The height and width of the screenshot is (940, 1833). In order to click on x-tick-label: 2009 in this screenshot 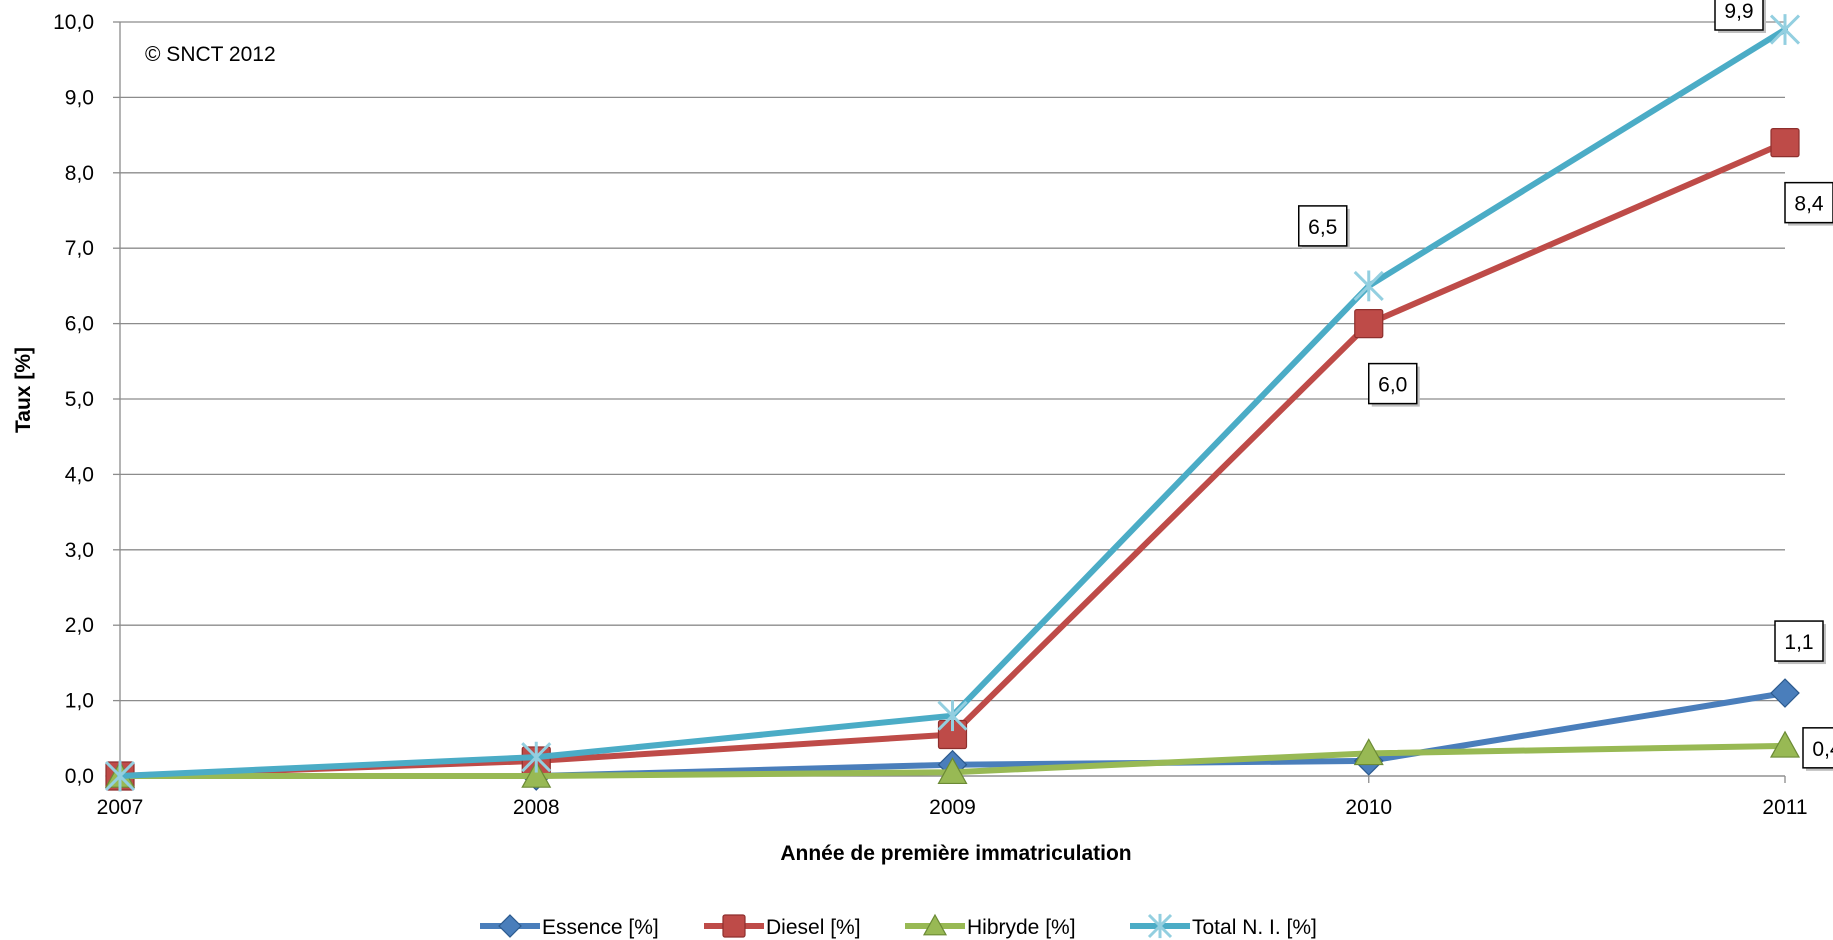, I will do `click(952, 807)`.